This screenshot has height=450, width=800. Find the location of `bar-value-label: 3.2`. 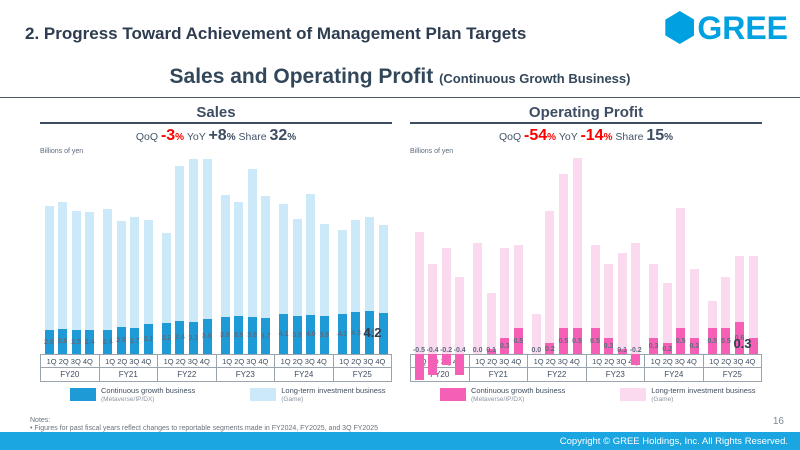

bar-value-label: 3.2 is located at coordinates (166, 339).